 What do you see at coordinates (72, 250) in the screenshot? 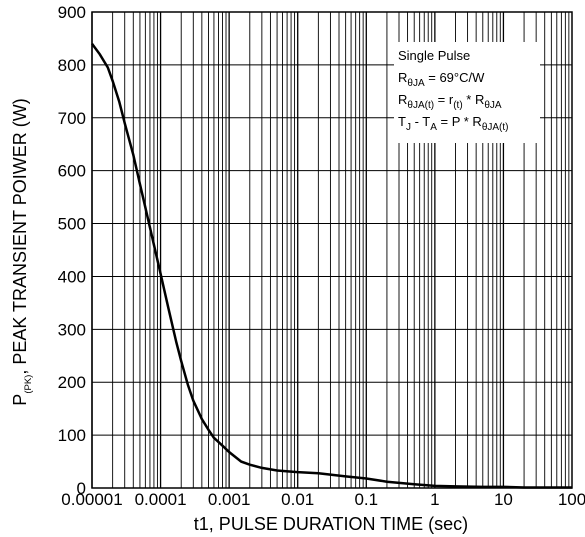
I see `y-tick-labels: 0 100 200 300 400 500 600 700 800 900` at bounding box center [72, 250].